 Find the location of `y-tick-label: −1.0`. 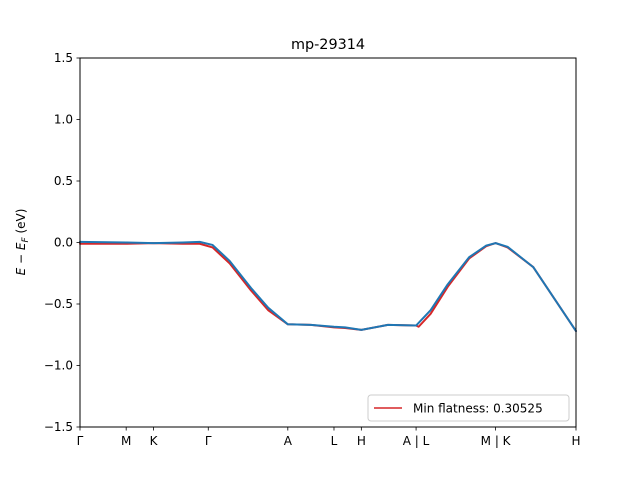

y-tick-label: −1.0 is located at coordinates (58, 366).